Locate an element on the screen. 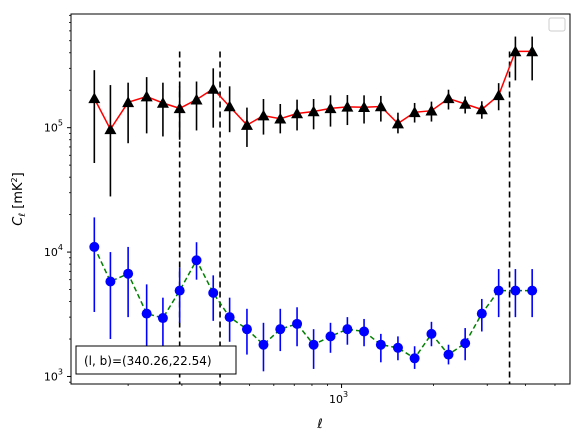 This screenshot has height=441, width=580. annotation-box is located at coordinates (156, 360).